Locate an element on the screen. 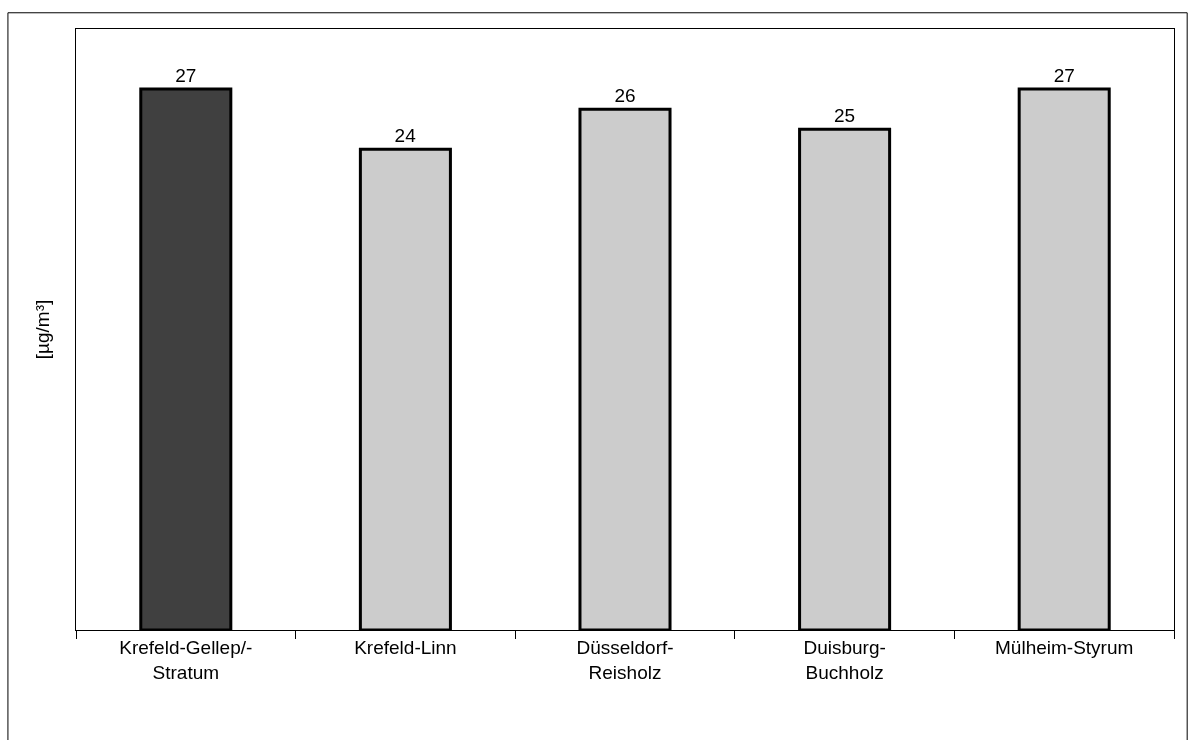  y-axis-title: [µg/m³] is located at coordinates (42, 329).